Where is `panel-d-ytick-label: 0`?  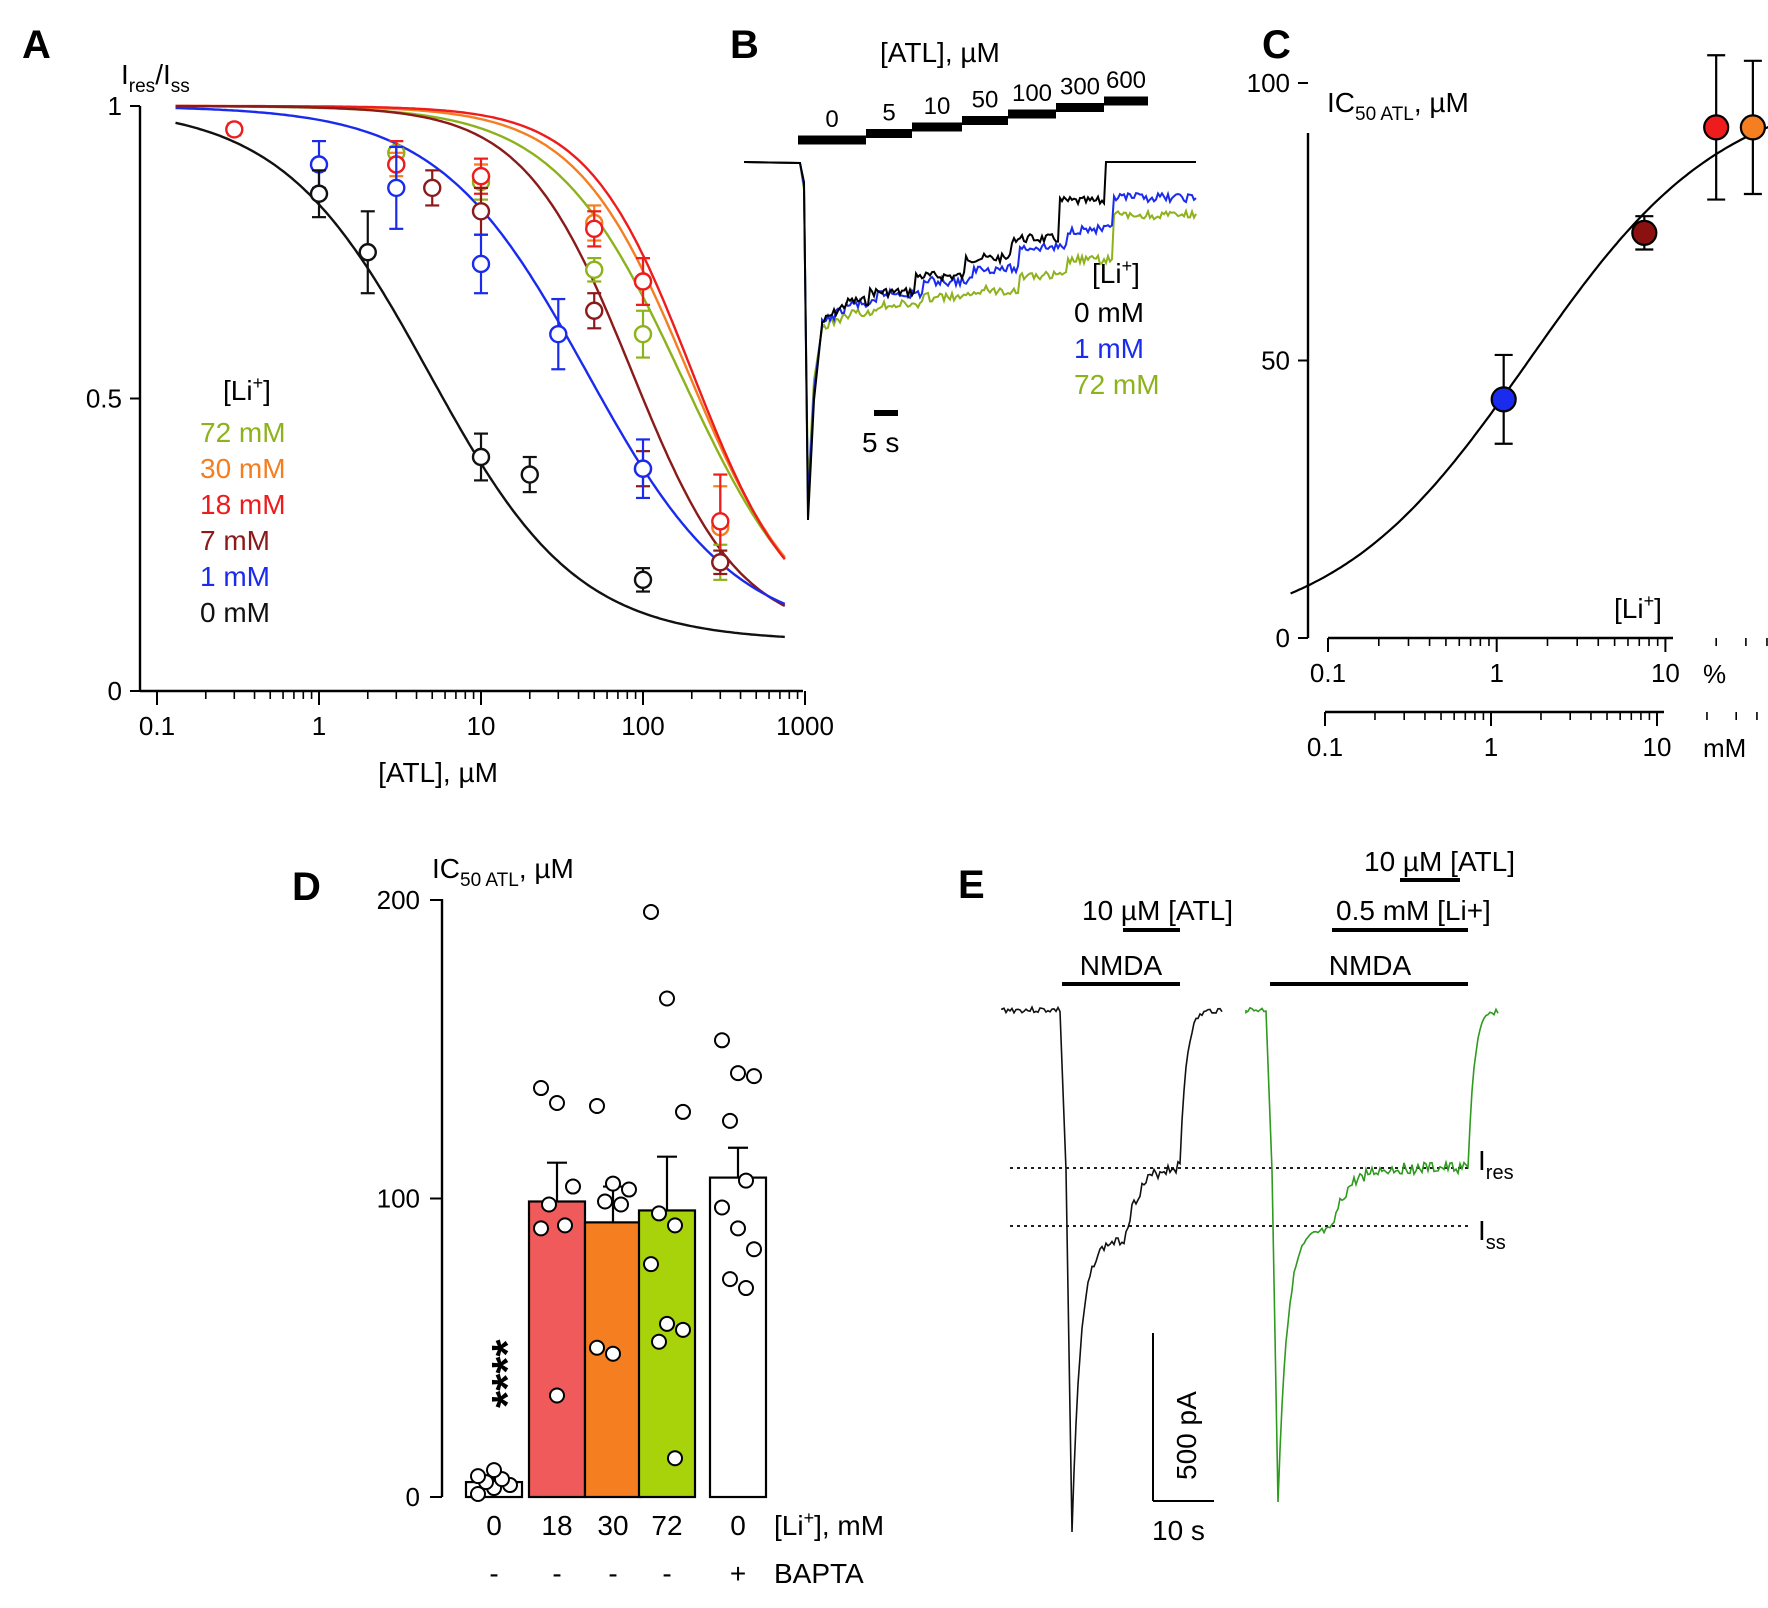 panel-d-ytick-label: 0 is located at coordinates (413, 1497).